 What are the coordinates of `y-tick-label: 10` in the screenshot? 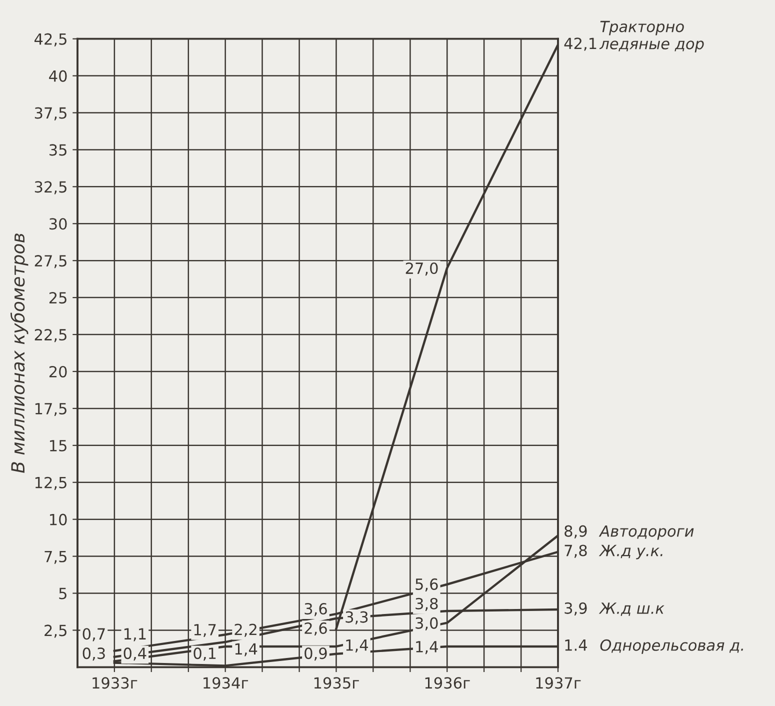 It's located at (58, 520).